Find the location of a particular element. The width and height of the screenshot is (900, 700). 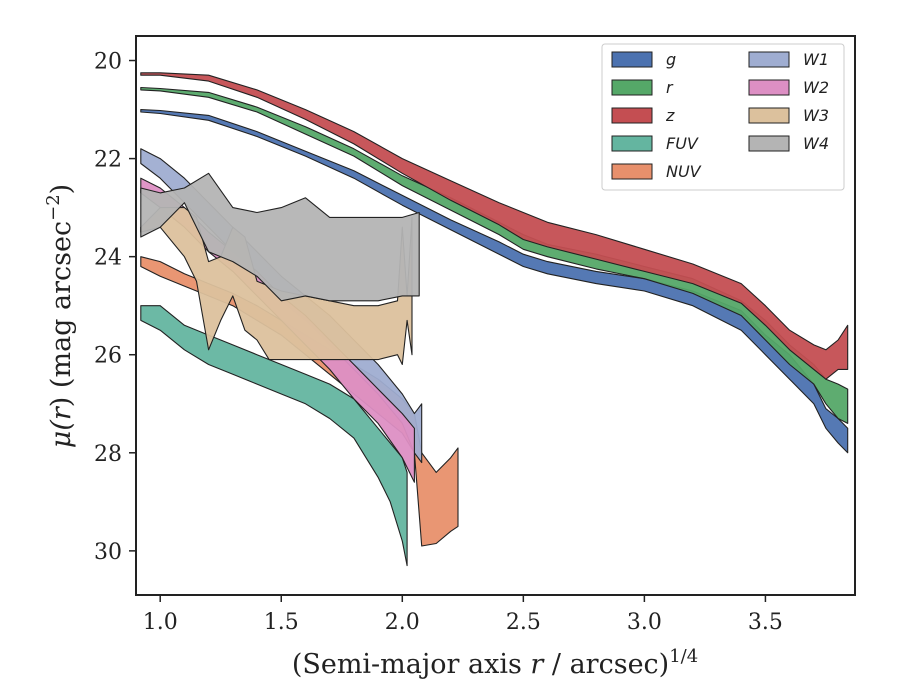

band-w4 is located at coordinates (280, 237).